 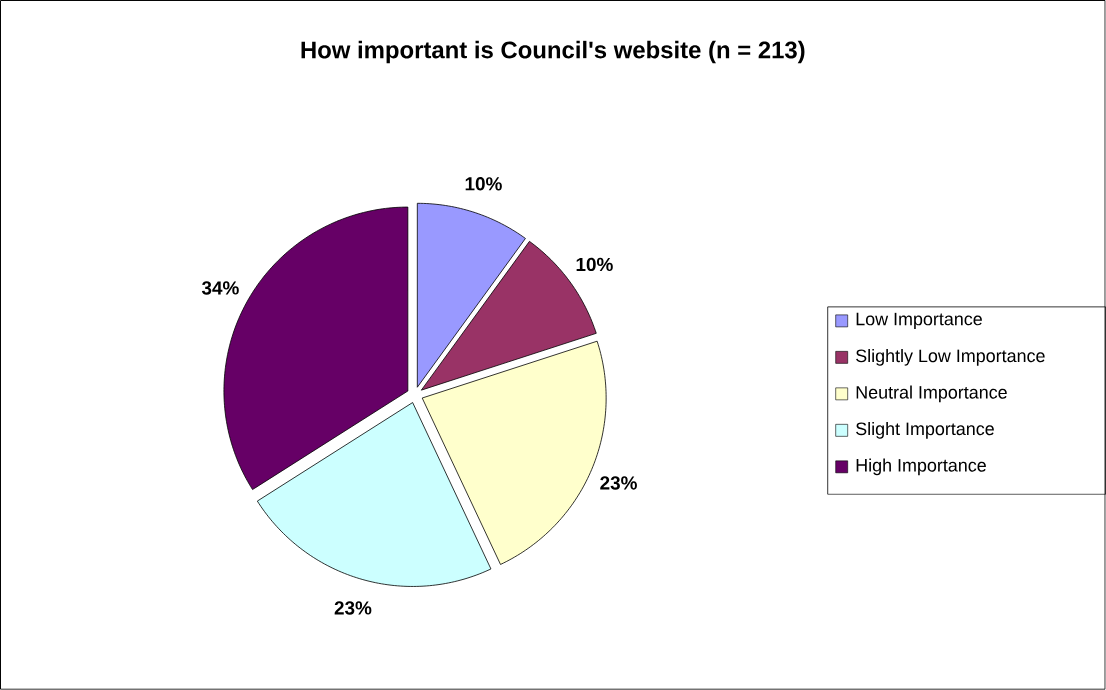 I want to click on legend-label: Slight Importance, so click(x=925, y=430).